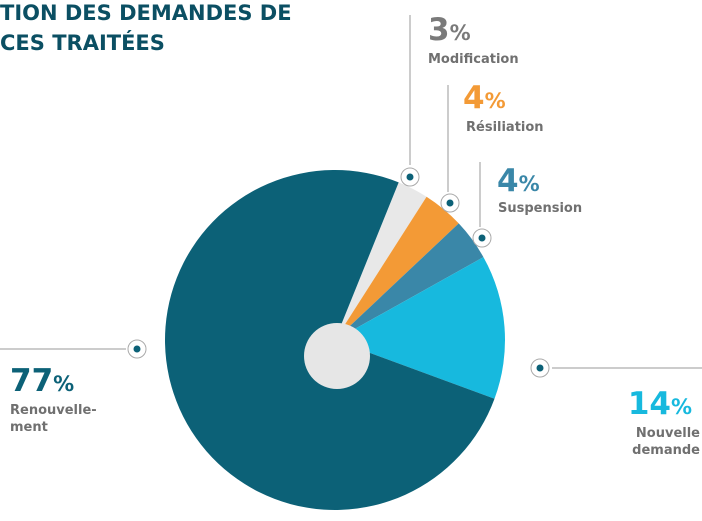 The height and width of the screenshot is (521, 702). I want to click on value-number: 3, so click(439, 30).